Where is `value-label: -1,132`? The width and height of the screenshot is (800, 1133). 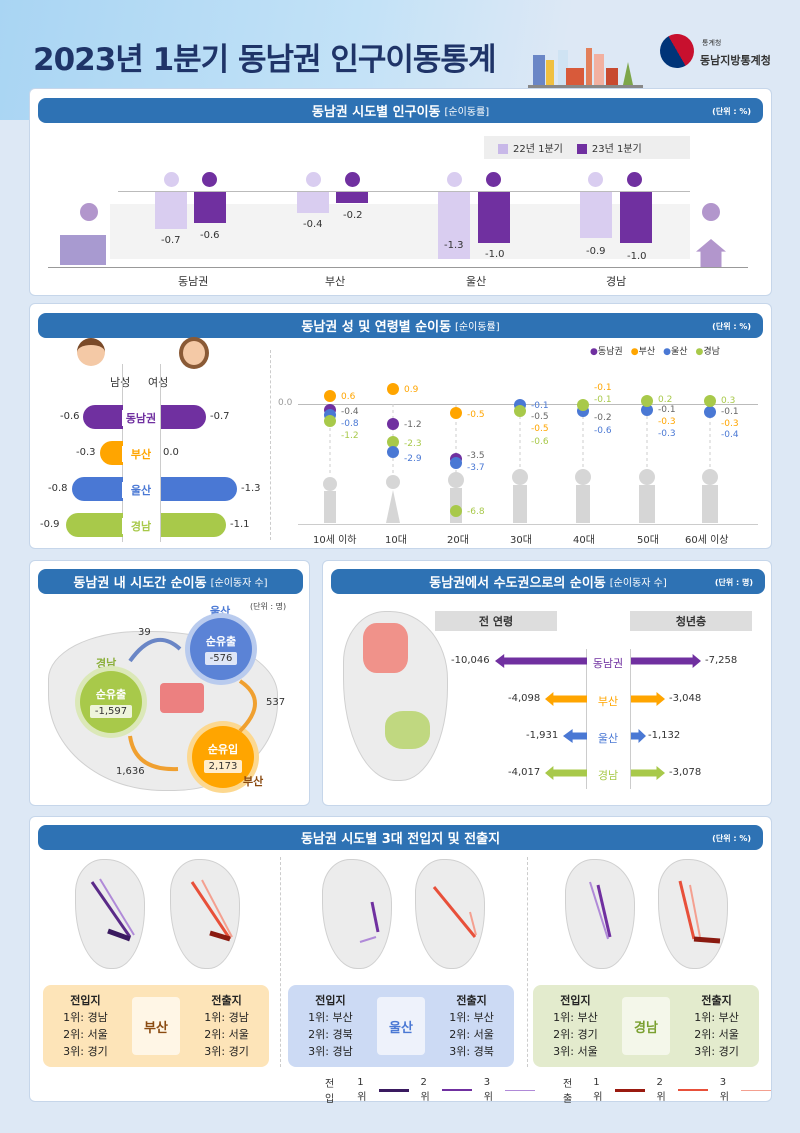 value-label: -1,132 is located at coordinates (664, 735).